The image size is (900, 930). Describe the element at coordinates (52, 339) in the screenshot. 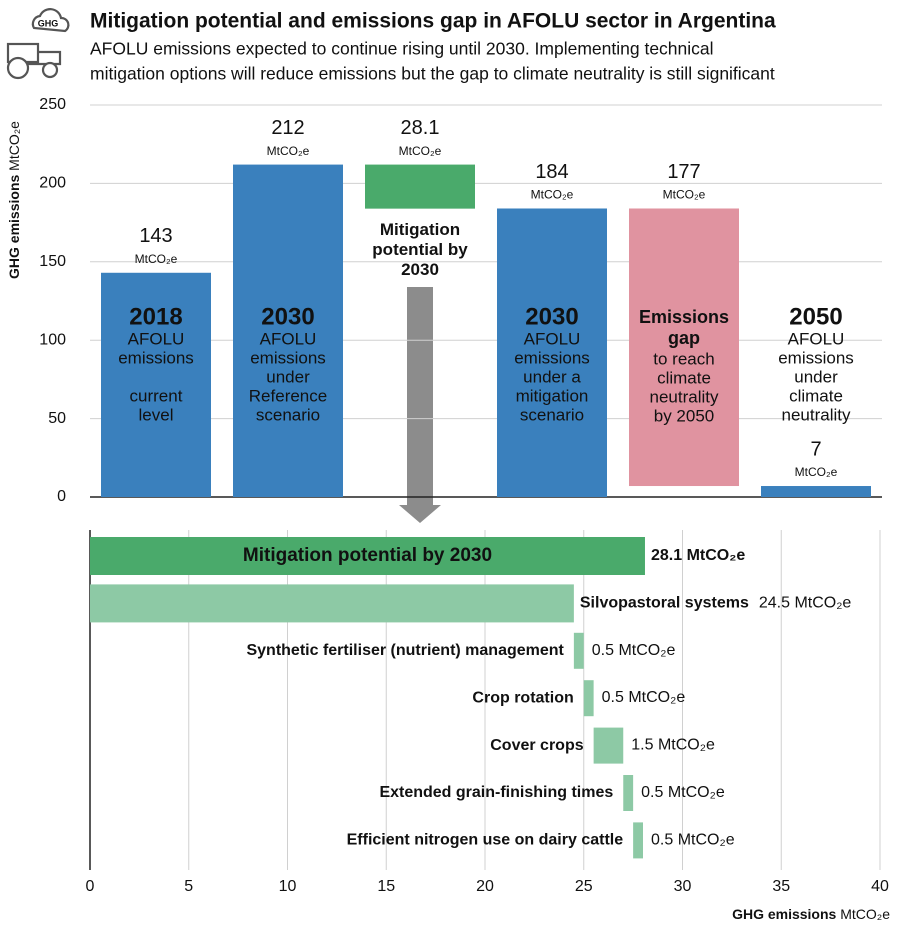

I see `y-tick-label: 100` at that location.